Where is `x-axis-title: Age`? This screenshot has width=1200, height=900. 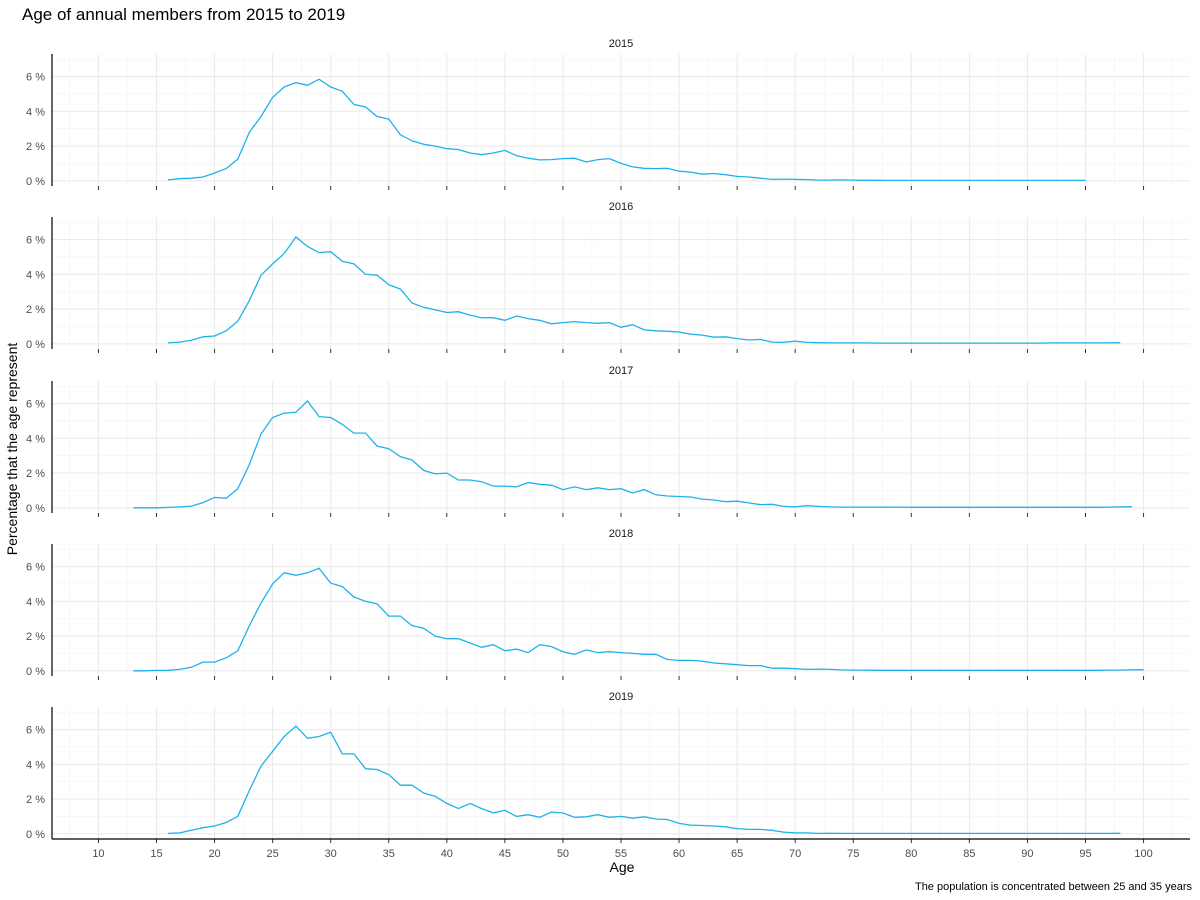 x-axis-title: Age is located at coordinates (622, 867).